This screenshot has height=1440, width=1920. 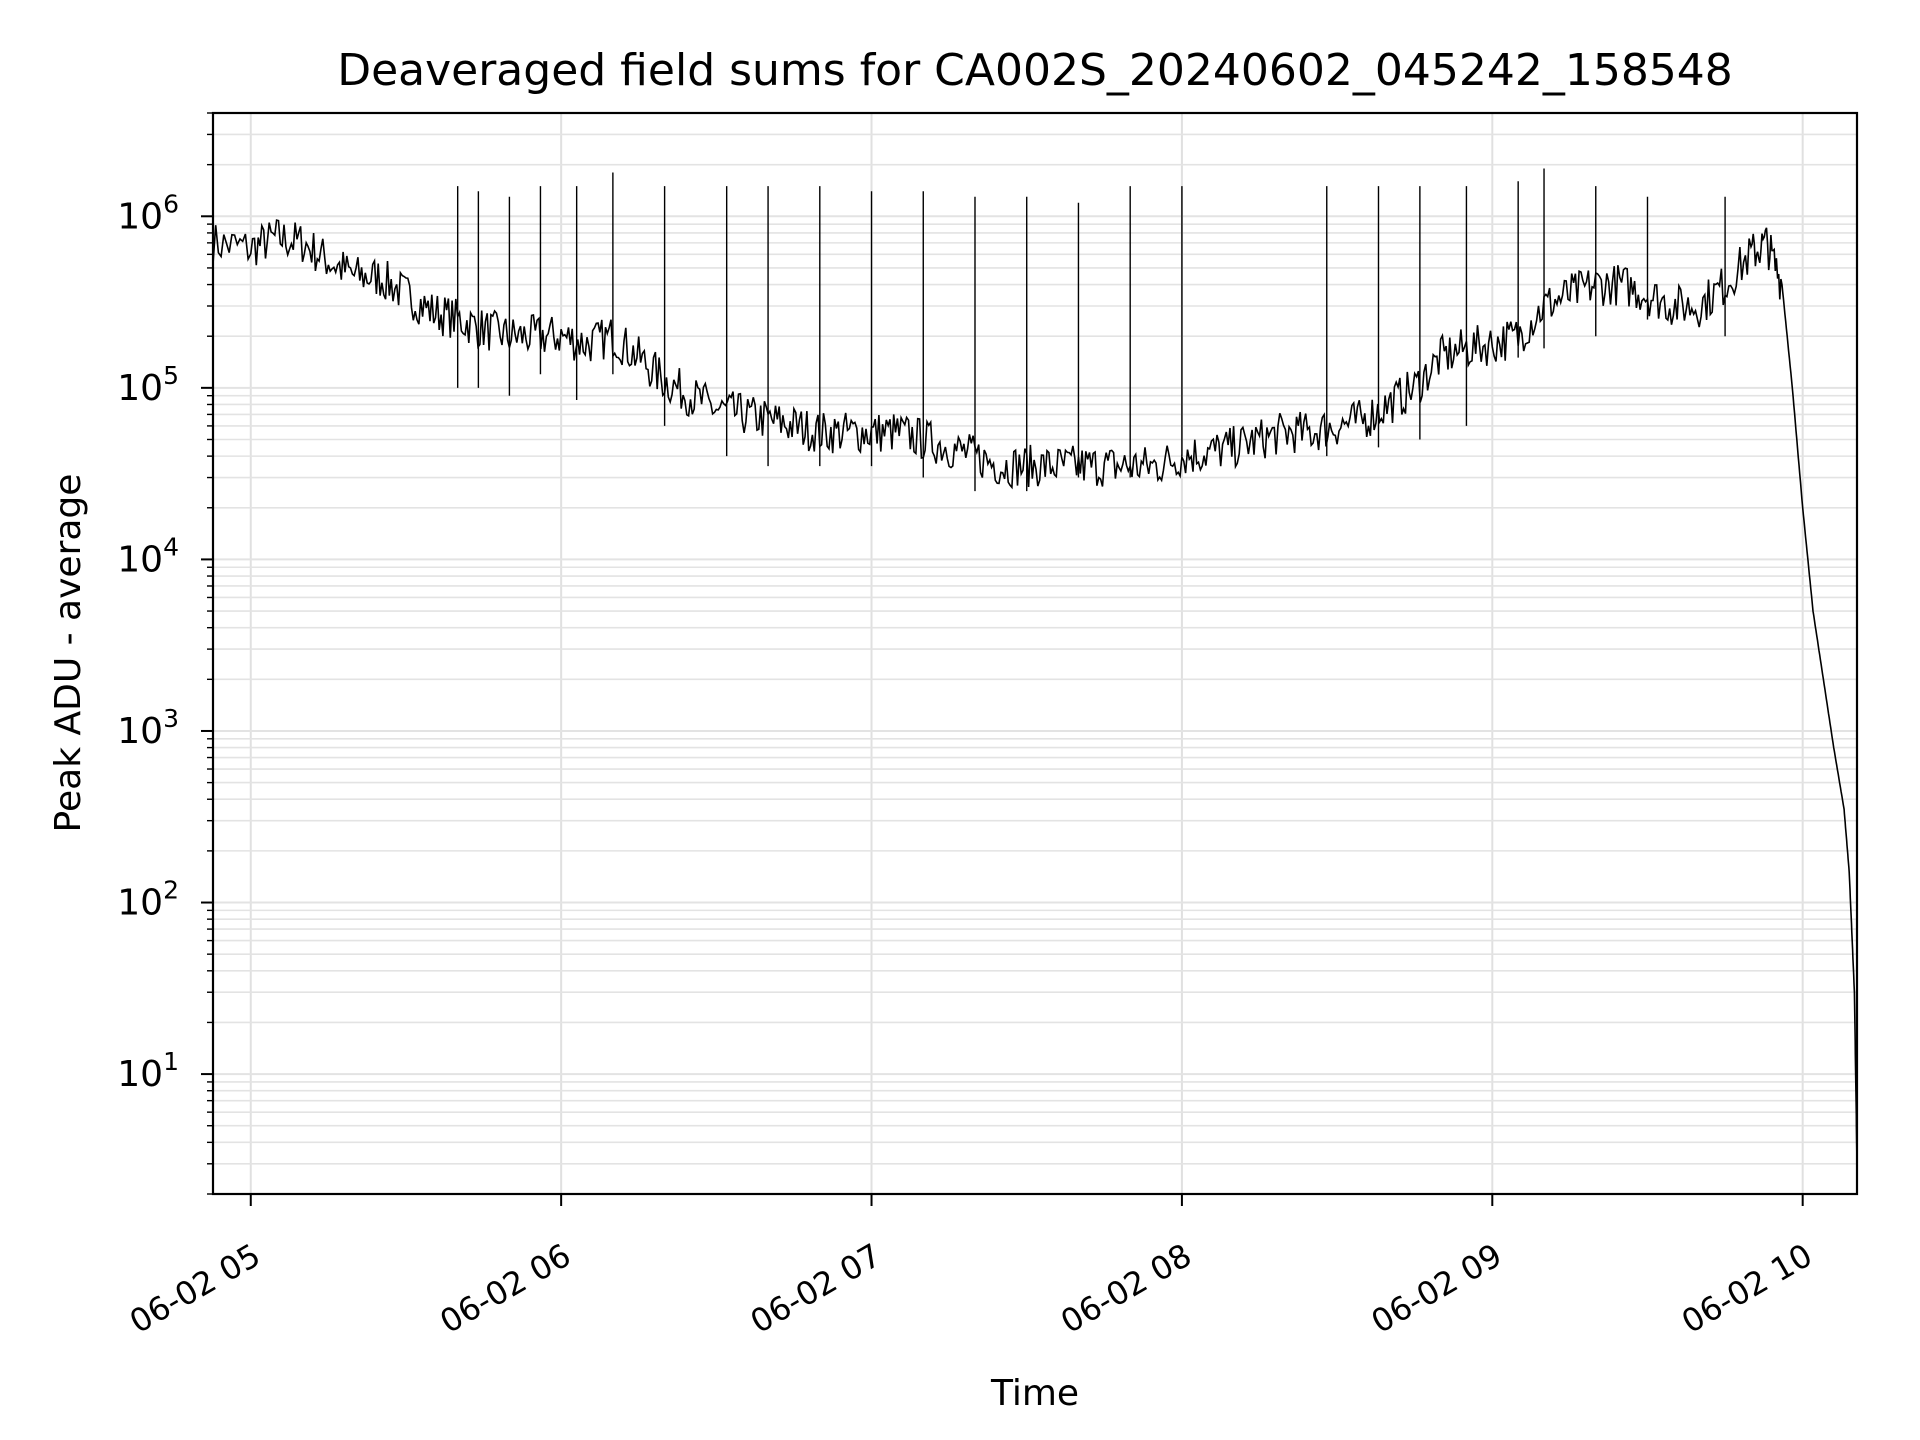 I want to click on y-tick-label: 10⁴, so click(x=148, y=556).